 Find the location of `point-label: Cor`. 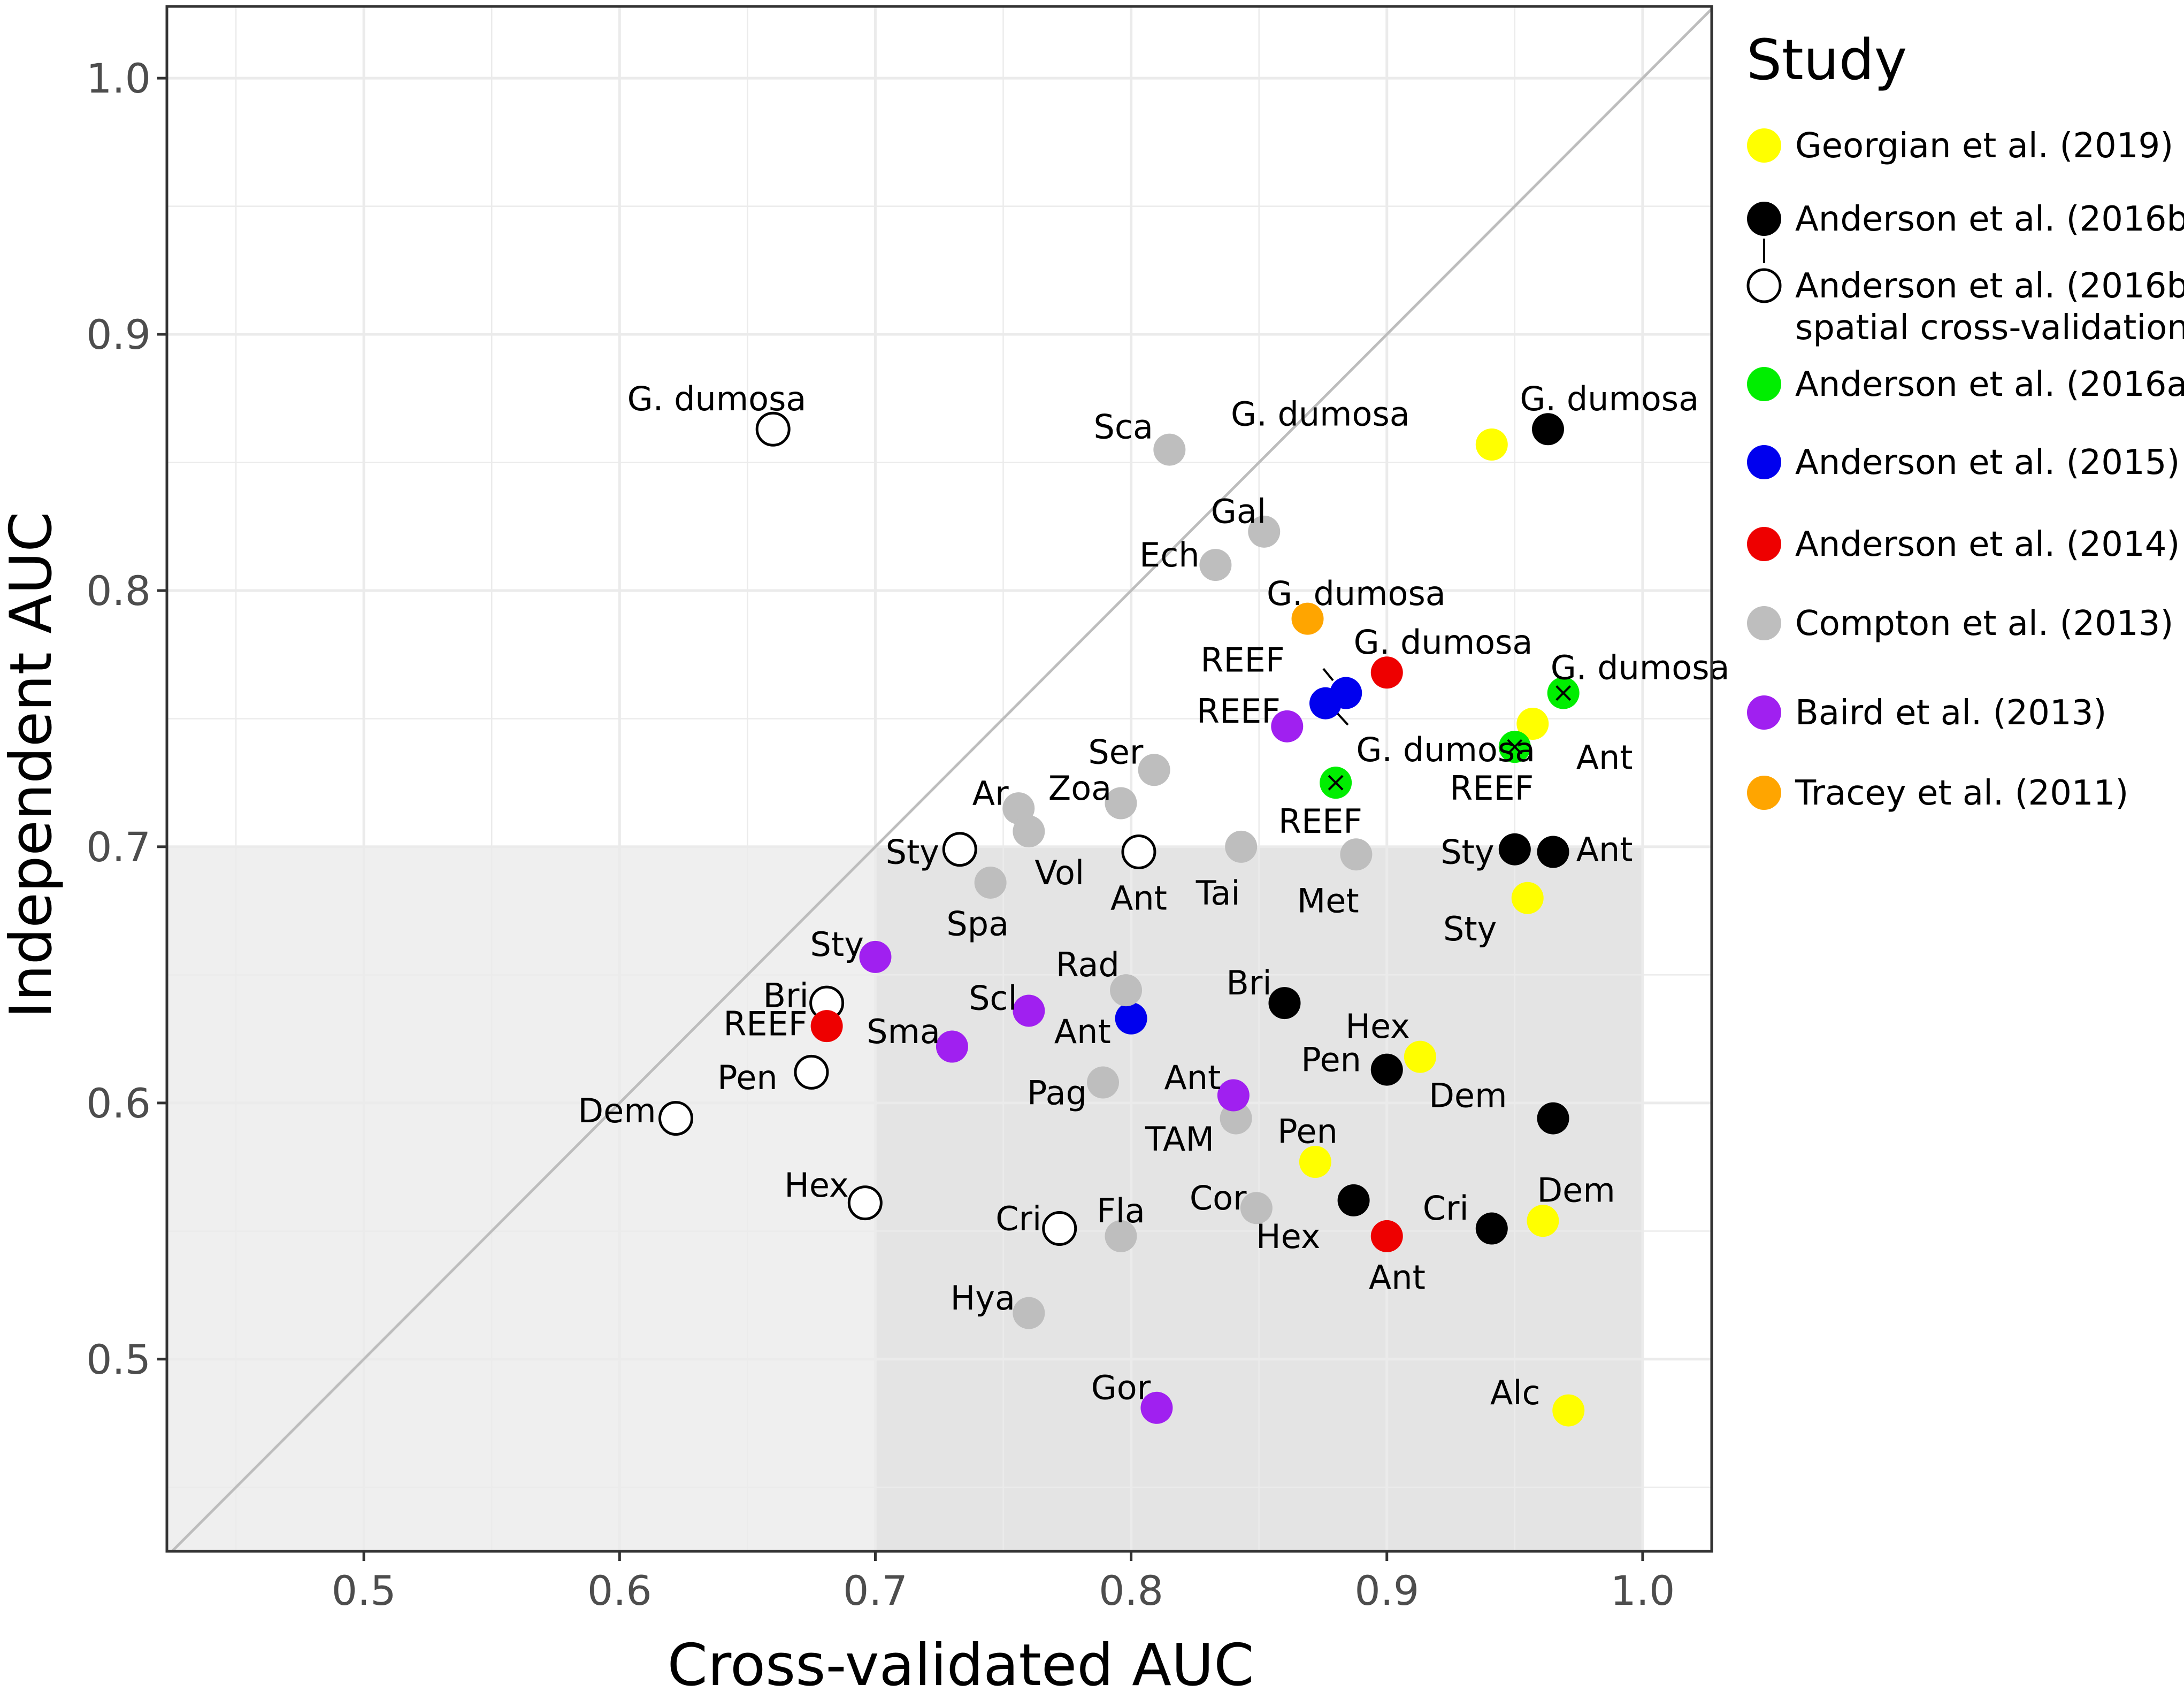

point-label: Cor is located at coordinates (1219, 1198).